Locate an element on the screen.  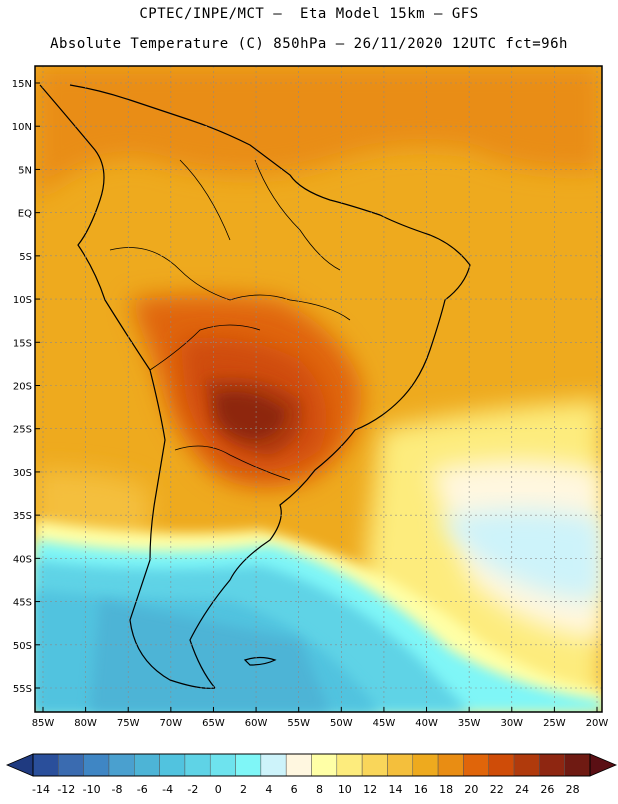
lat-label: EQ is located at coordinates (25, 214).